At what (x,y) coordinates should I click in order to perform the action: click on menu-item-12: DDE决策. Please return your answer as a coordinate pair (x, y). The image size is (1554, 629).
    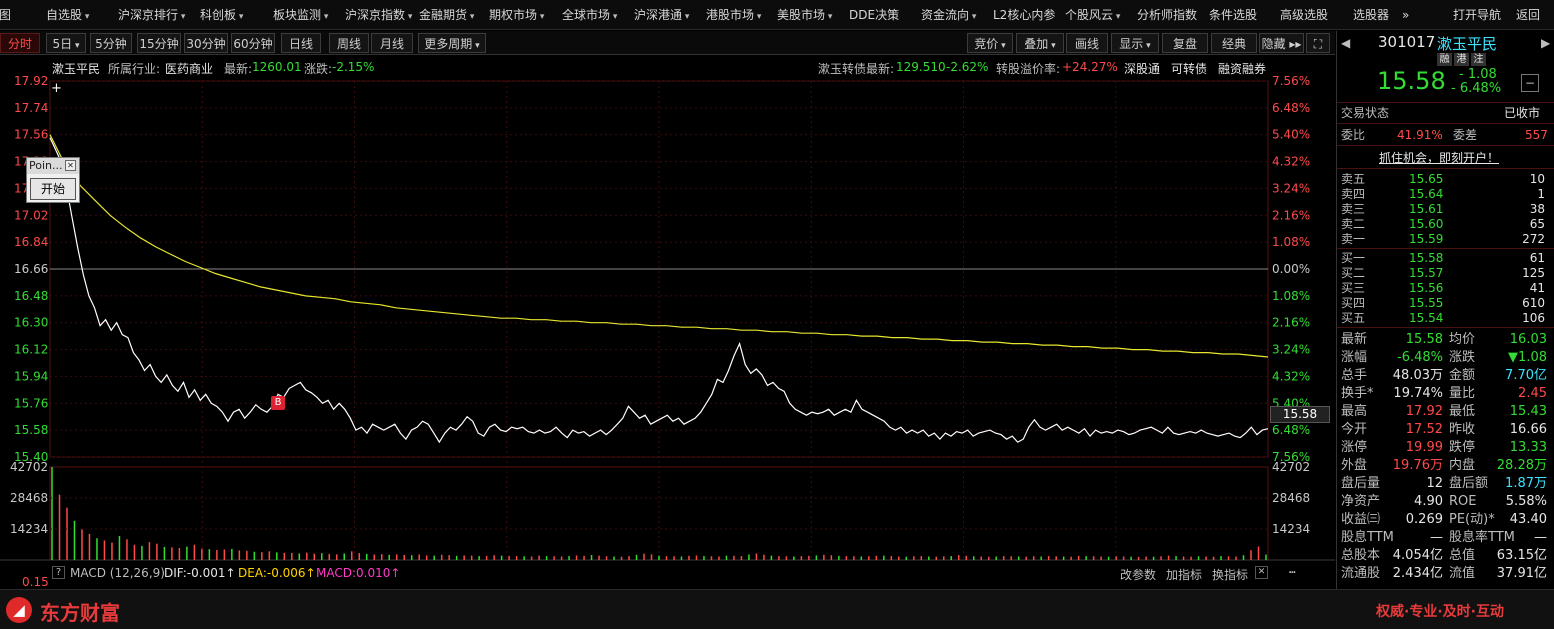
    Looking at the image, I should click on (874, 15).